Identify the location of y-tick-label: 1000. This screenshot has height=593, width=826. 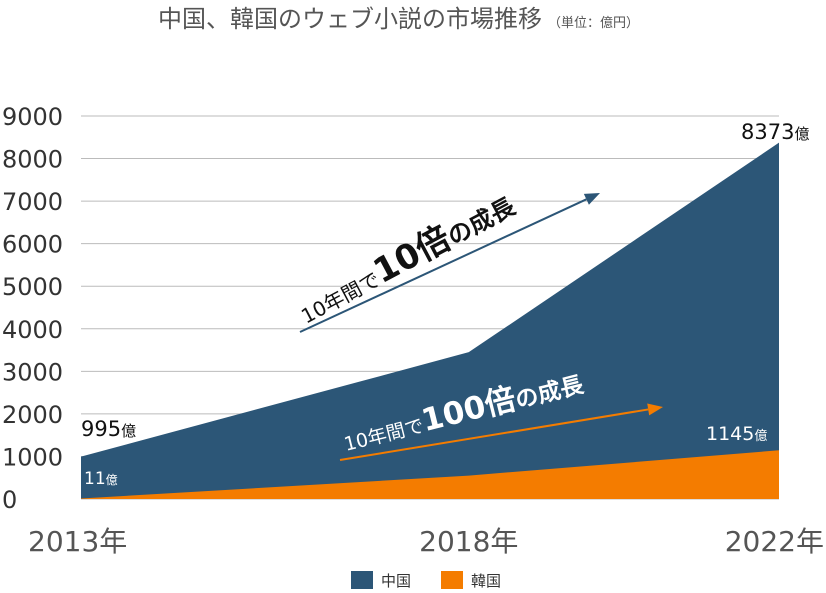
(32, 457).